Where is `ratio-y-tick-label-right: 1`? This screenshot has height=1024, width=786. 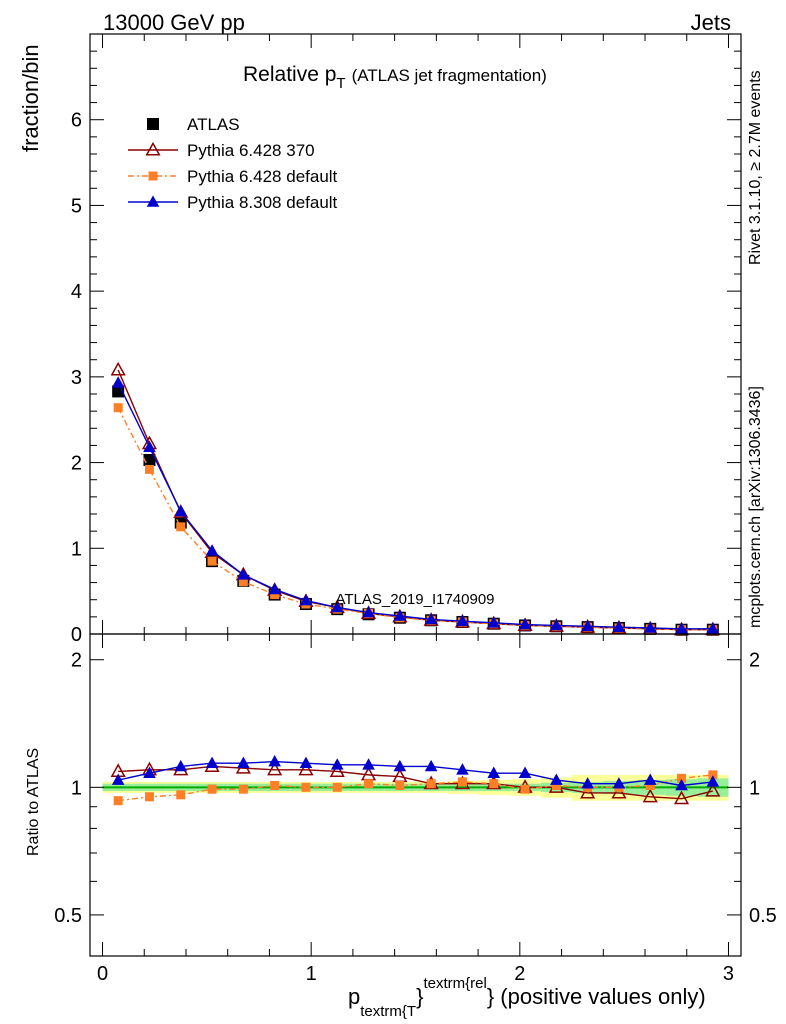 ratio-y-tick-label-right: 1 is located at coordinates (754, 788).